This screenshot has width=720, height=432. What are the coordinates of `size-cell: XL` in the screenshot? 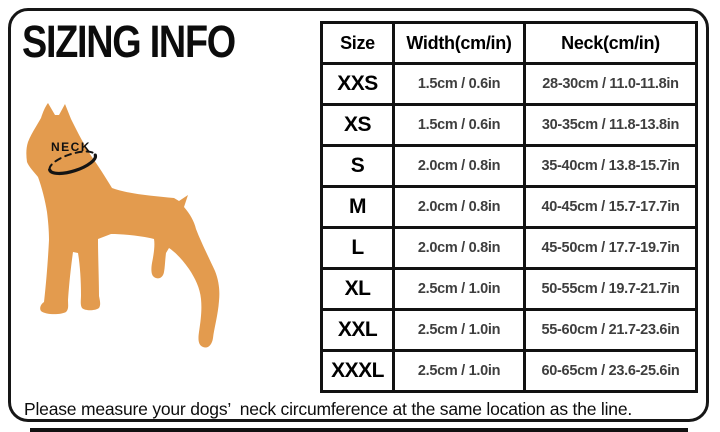 It's located at (357, 289).